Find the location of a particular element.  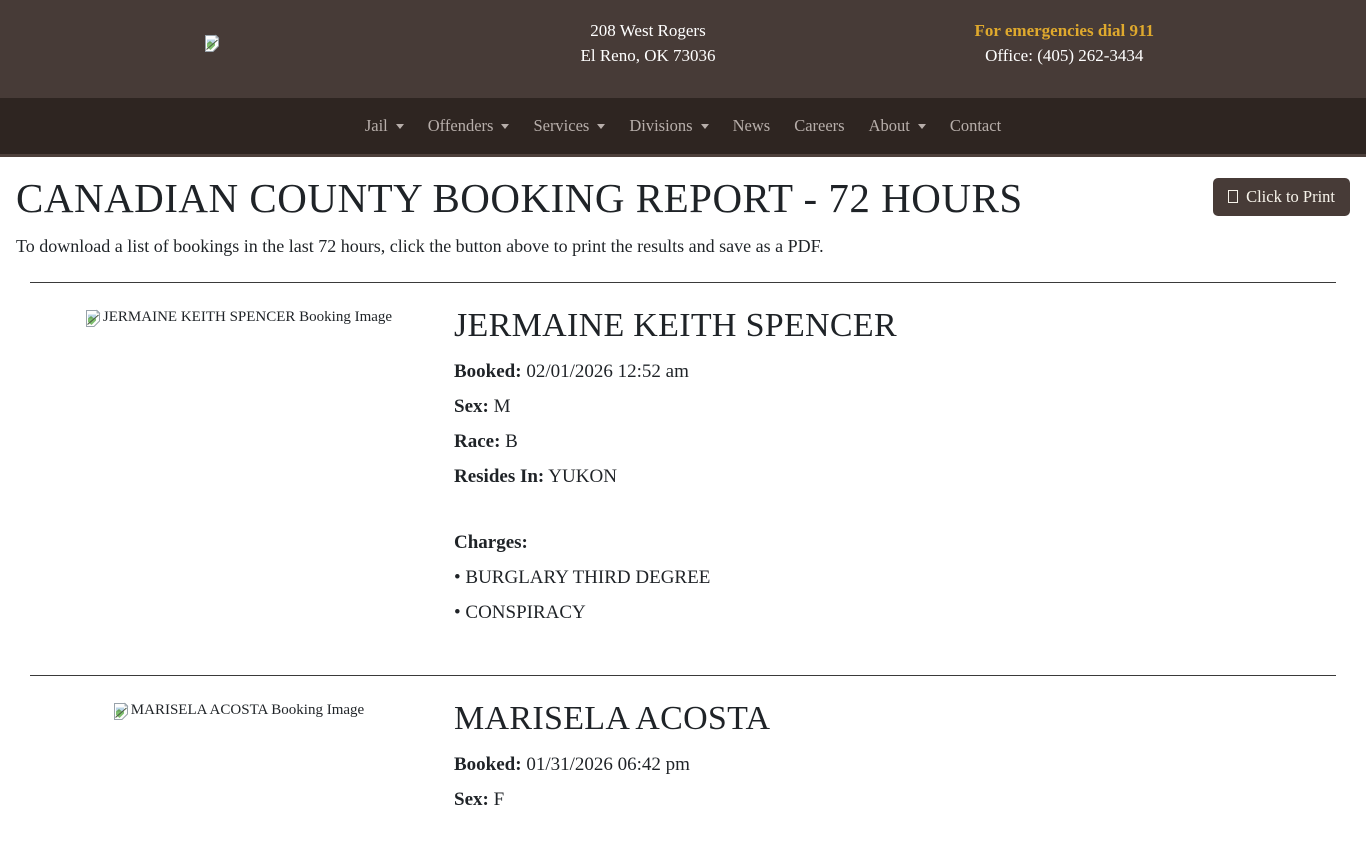

detail-row: Booked: 02/01/2026 12:52 am is located at coordinates (571, 372).